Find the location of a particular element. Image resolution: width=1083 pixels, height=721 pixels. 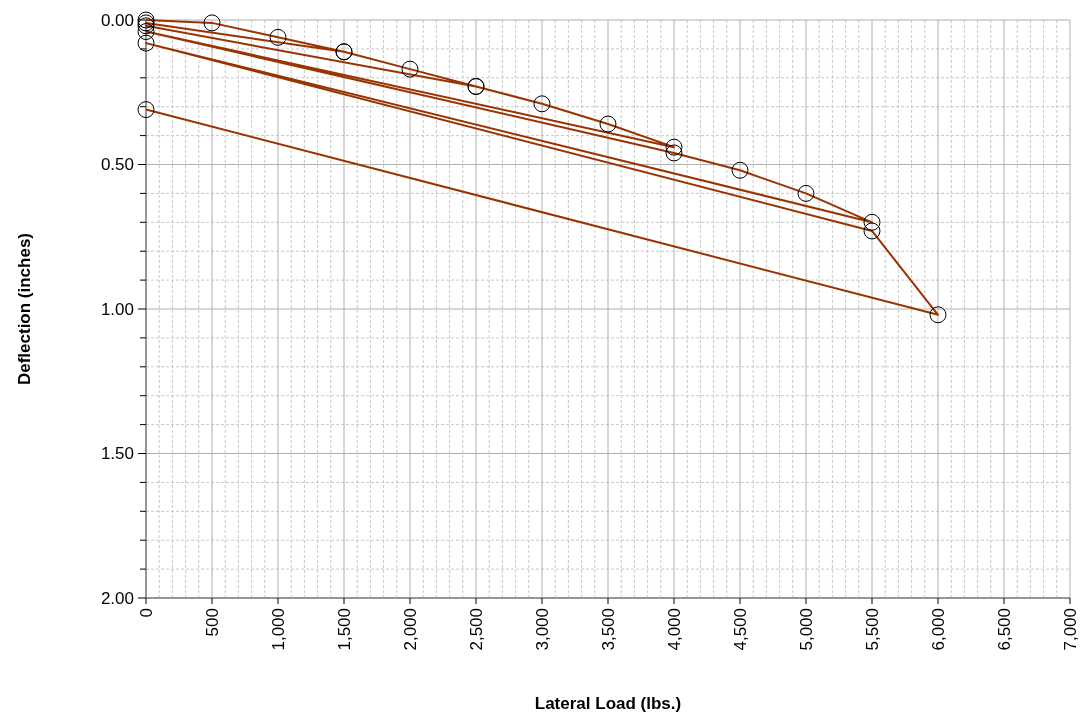

x-tick-label: 5,500 is located at coordinates (872, 629).